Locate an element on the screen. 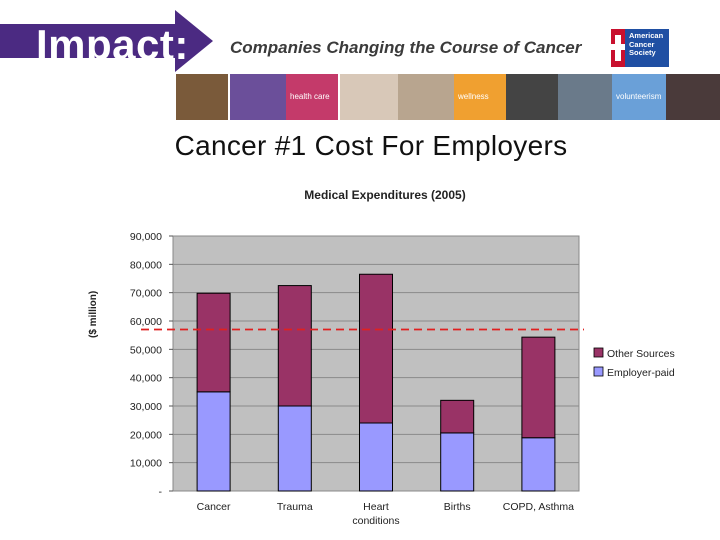  acs-logo: American Cancer Society is located at coordinates (642, 48).